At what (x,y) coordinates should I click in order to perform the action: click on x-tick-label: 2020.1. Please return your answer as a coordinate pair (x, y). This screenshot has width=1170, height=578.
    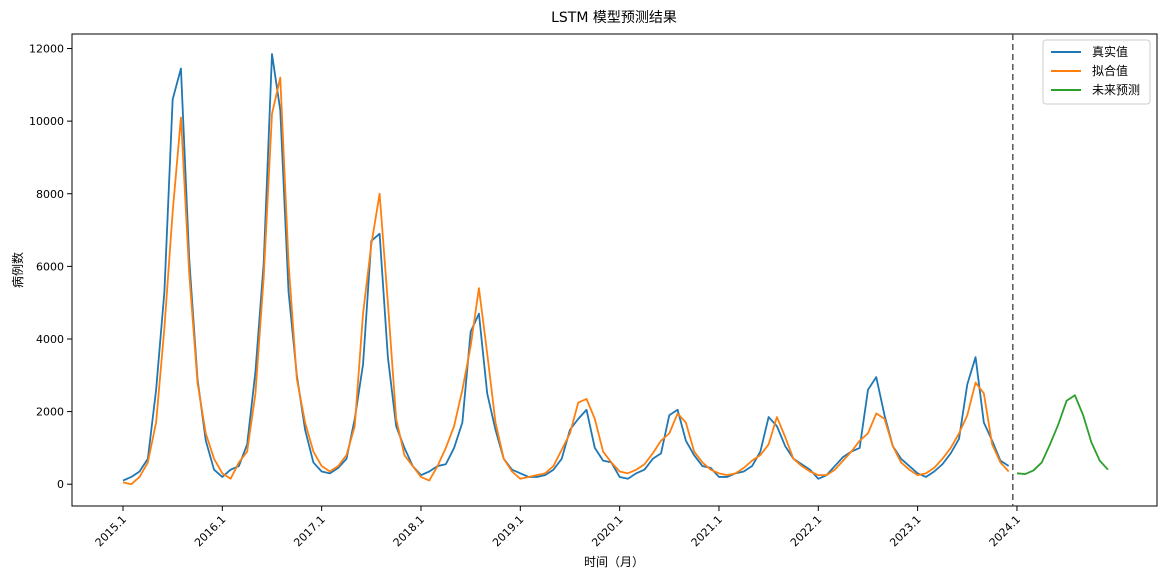
    Looking at the image, I should click on (607, 531).